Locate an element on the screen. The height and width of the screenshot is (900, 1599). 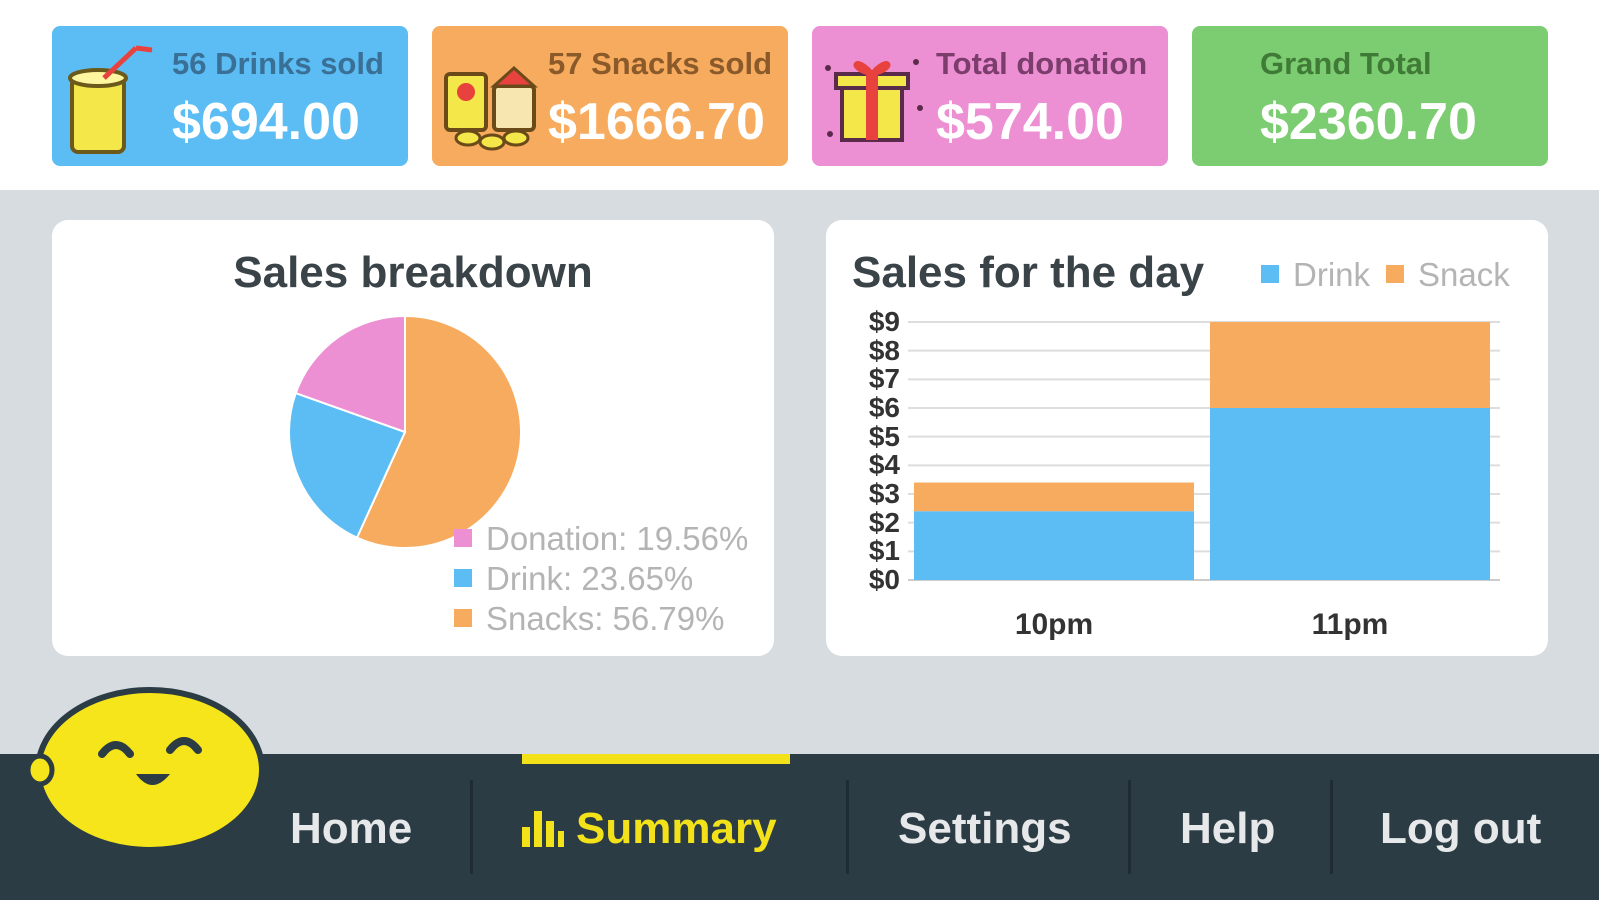
pie-chart-title: Sales breakdown is located at coordinates (413, 272).